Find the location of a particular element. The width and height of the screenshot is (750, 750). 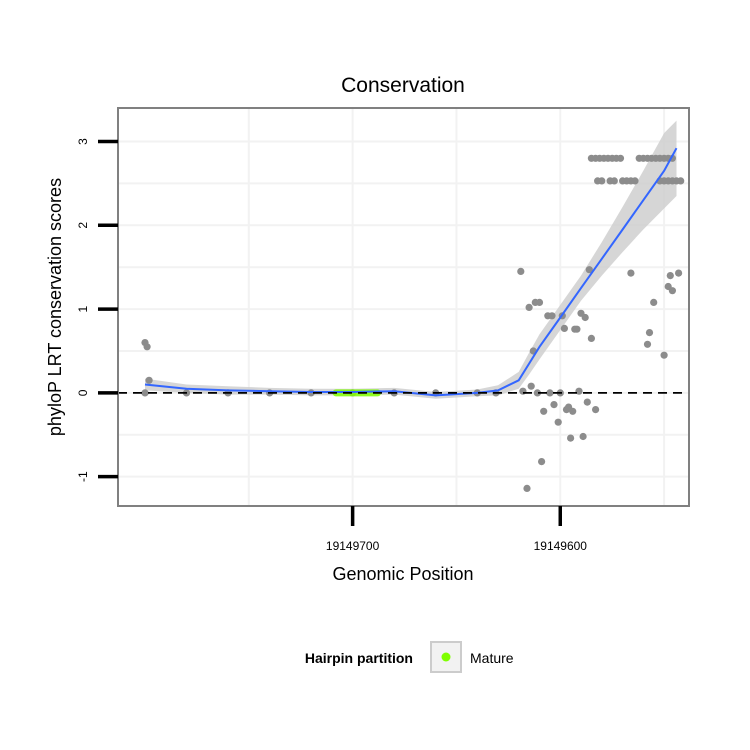

x-axis-label: Genomic Position is located at coordinates (402, 574).